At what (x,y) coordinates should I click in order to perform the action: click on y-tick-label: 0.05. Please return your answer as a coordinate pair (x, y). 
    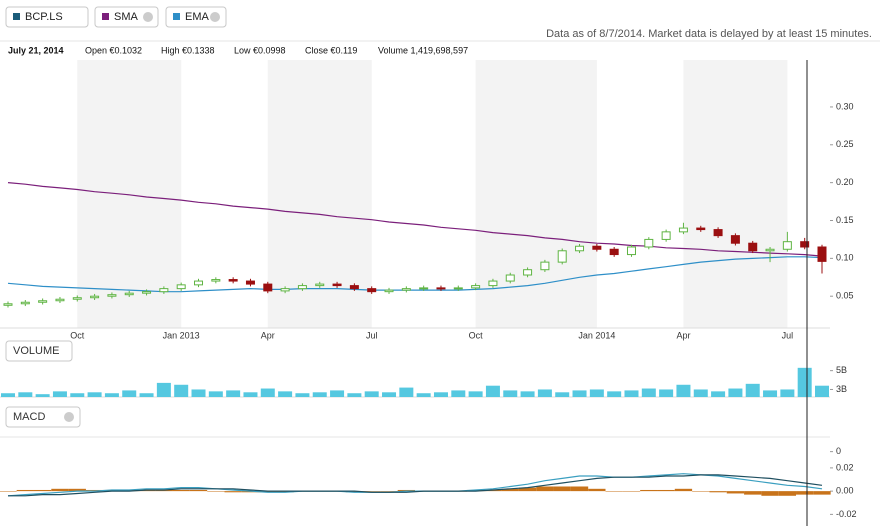
    Looking at the image, I should click on (845, 296).